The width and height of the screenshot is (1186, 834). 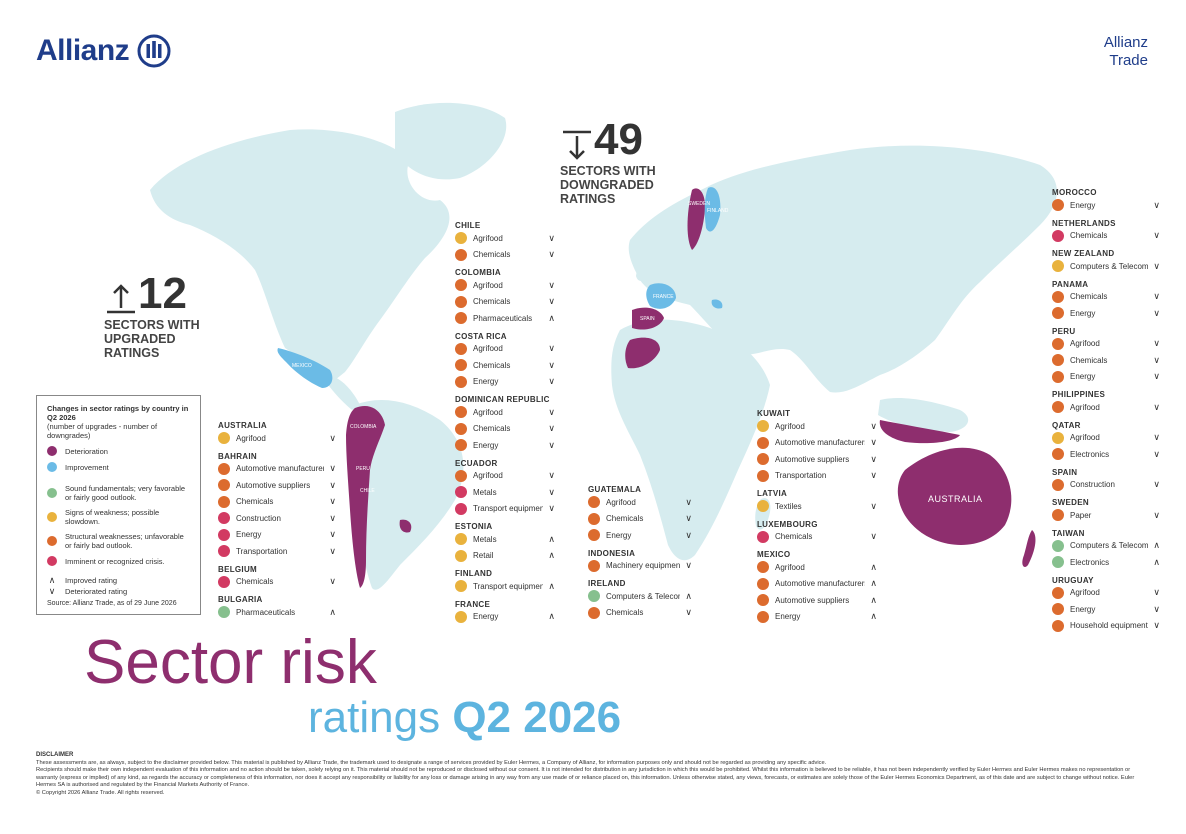 What do you see at coordinates (485, 492) in the screenshot?
I see `sector-name: Metals` at bounding box center [485, 492].